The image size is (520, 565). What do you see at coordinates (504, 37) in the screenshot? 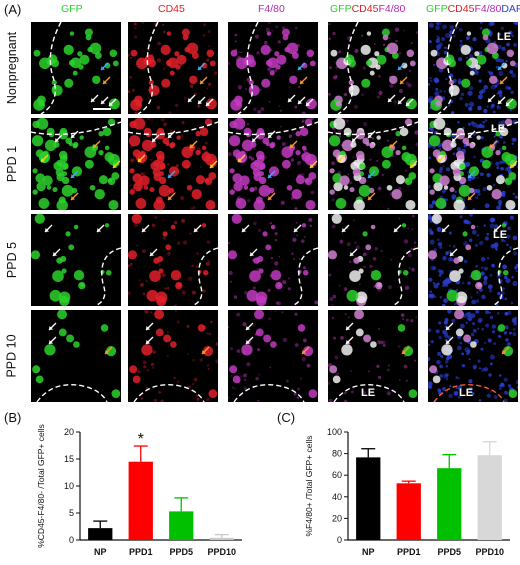
I see `luminal-epithelium-label: LE` at bounding box center [504, 37].